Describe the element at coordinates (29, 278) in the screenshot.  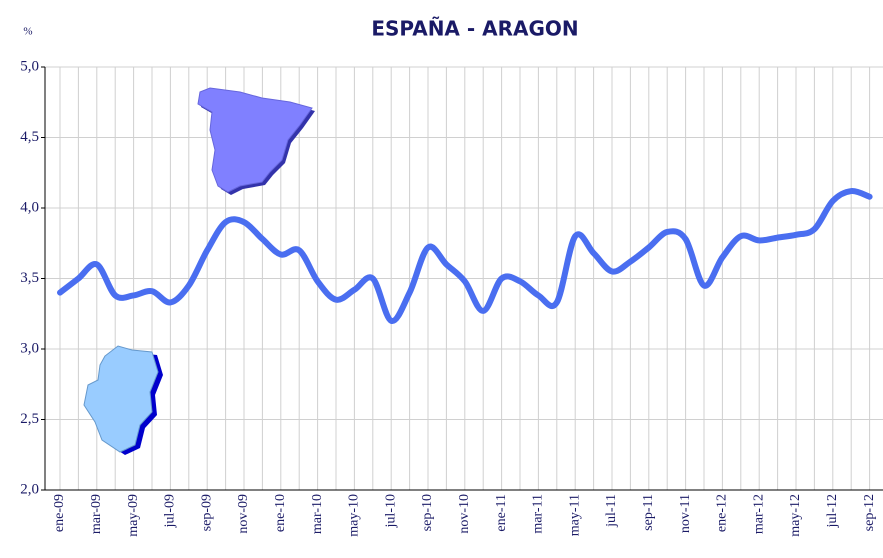
I see `y-tick-label: 3,5` at that location.